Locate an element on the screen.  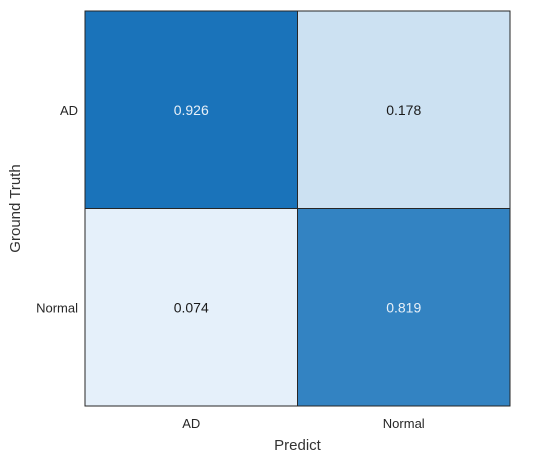
x-tick-labels-group: AD Normal is located at coordinates (303, 423).